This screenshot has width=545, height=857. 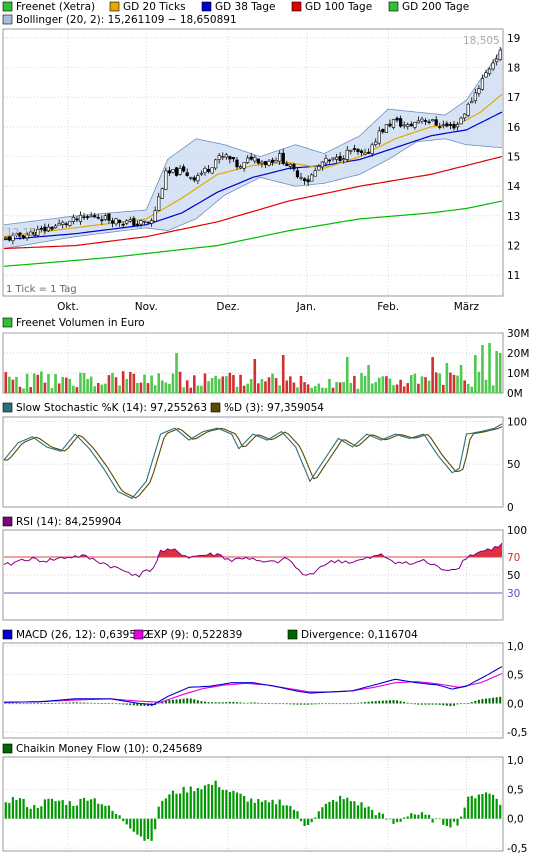 I want to click on legend-cmf: Chaikin Money Flow (10): 0,245689, so click(x=109, y=749).